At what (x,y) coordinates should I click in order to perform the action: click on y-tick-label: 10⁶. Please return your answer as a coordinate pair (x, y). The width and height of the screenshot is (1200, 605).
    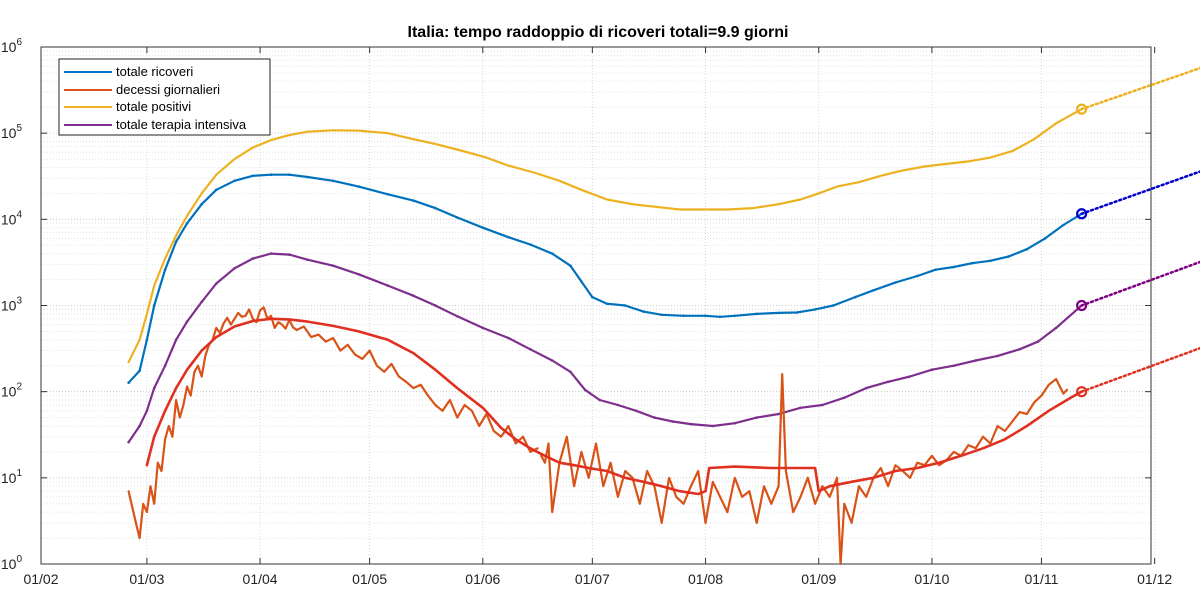
    Looking at the image, I should click on (12, 46).